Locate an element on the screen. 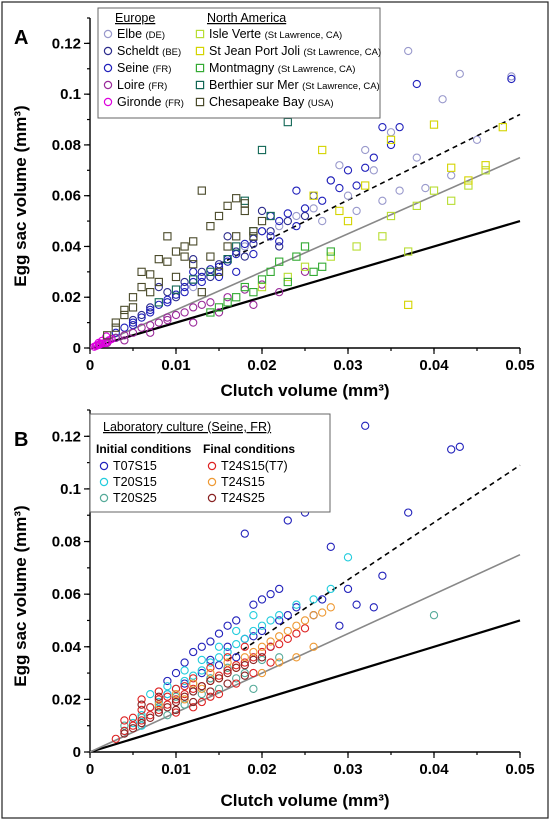  panel-a-y-tick-label: 0 is located at coordinates (77, 348).